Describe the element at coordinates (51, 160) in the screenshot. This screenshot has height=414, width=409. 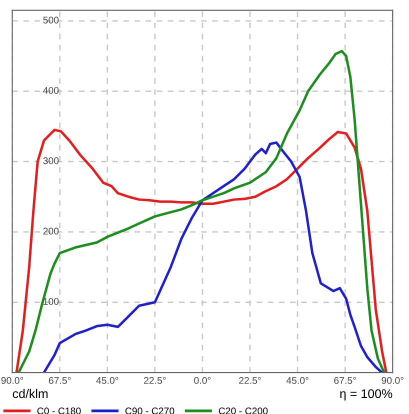
I see `y-tick-label: 300` at that location.